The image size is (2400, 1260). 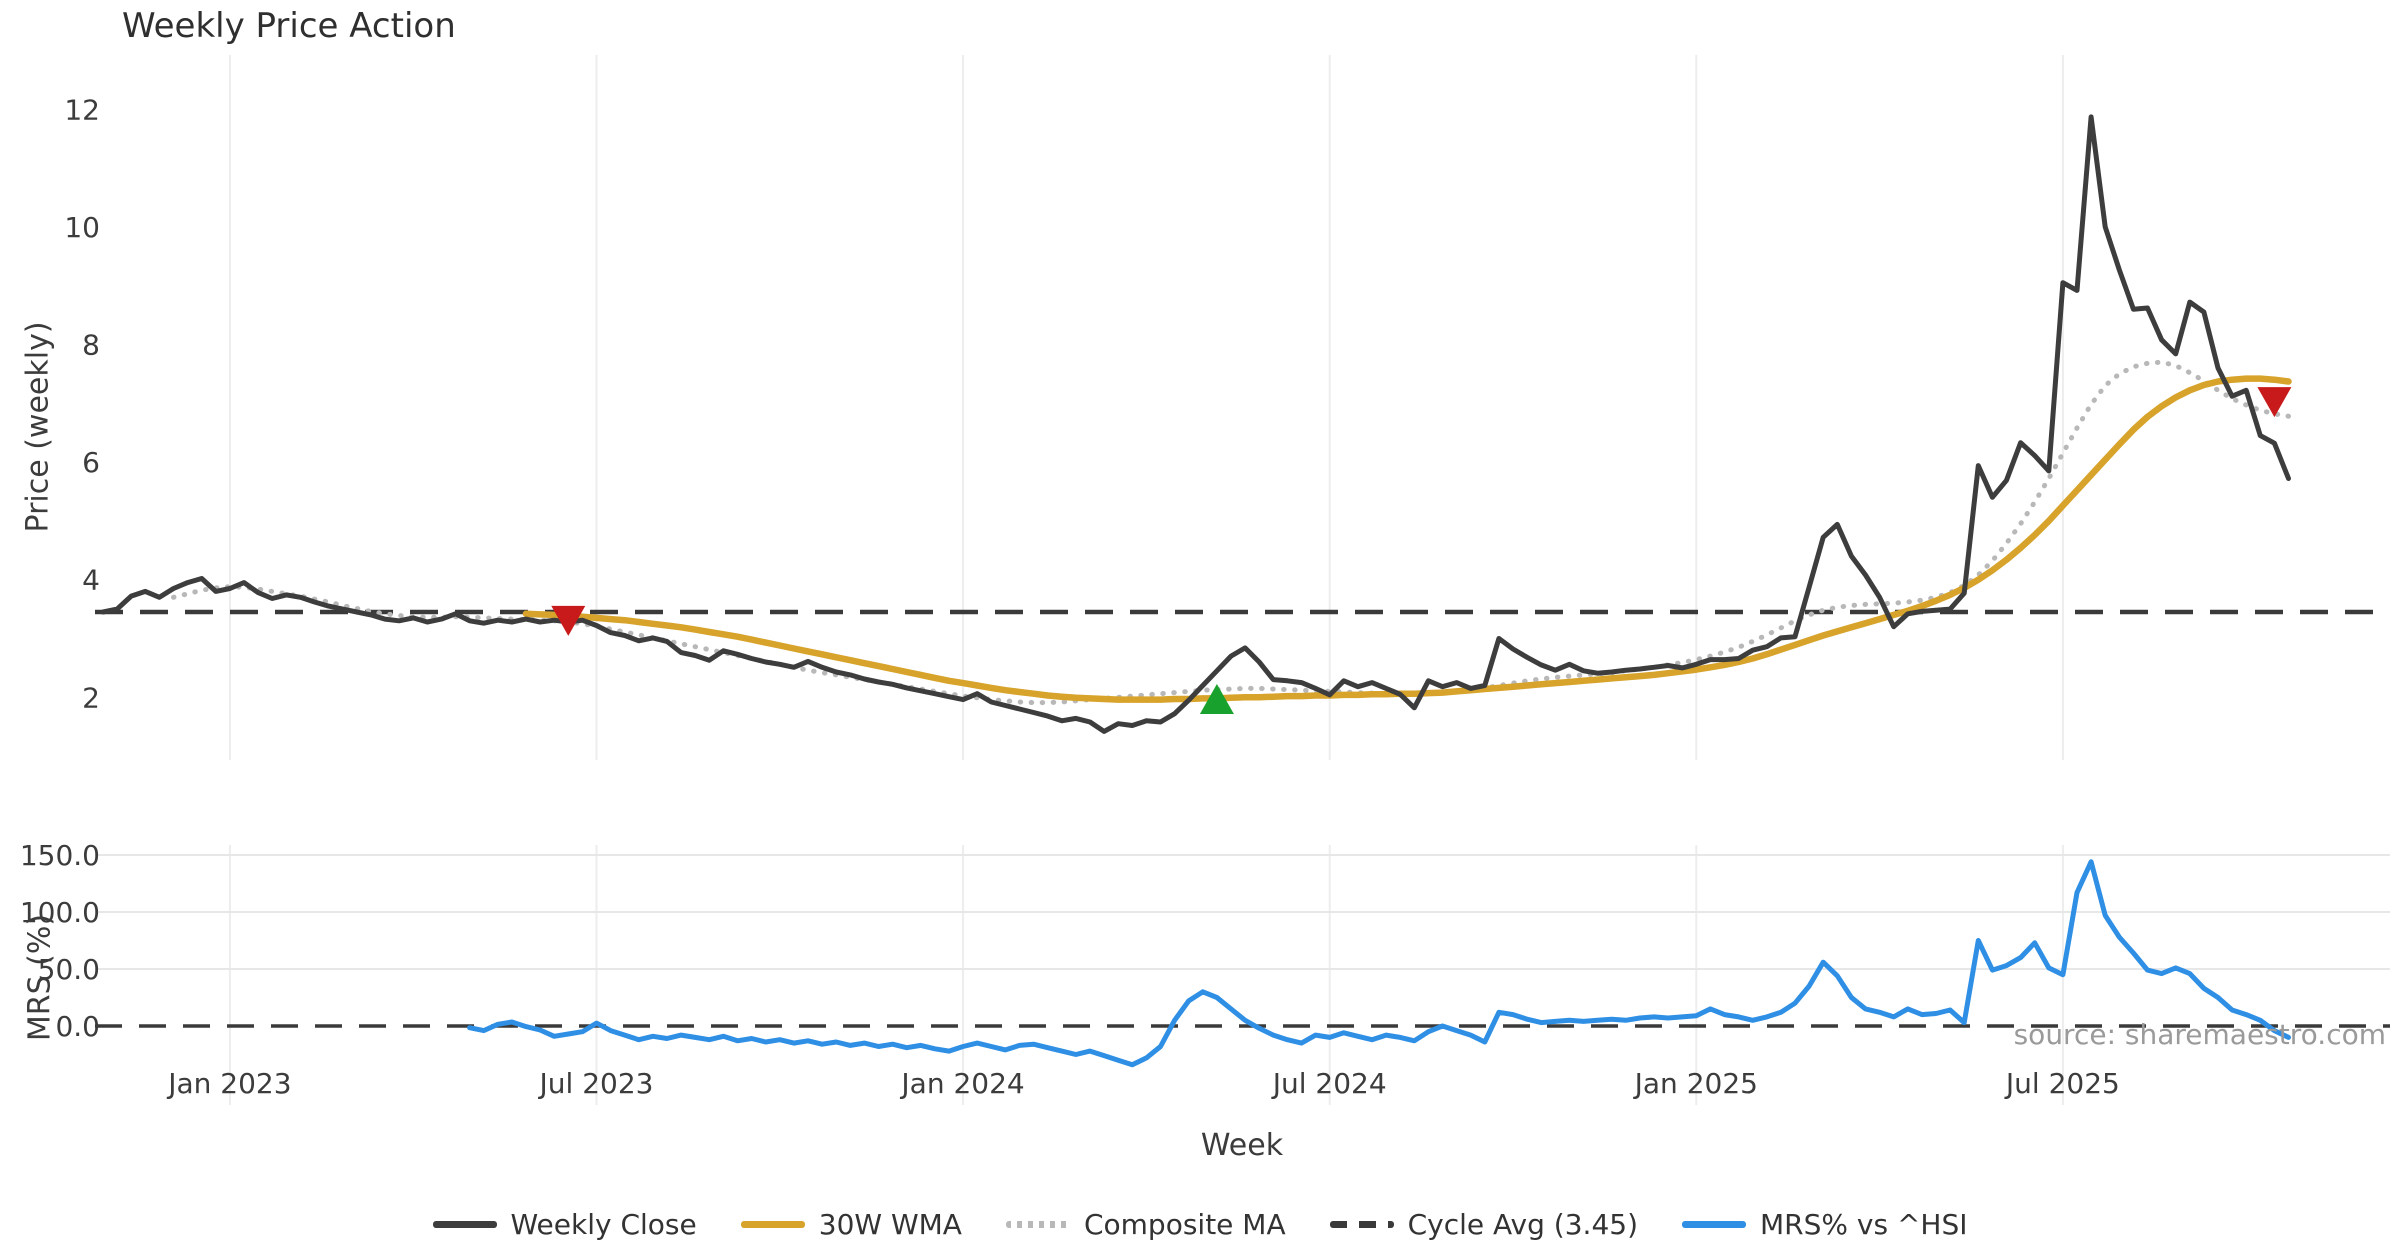 What do you see at coordinates (1695, 1083) in the screenshot?
I see `x-tick-label: Jan 2025` at bounding box center [1695, 1083].